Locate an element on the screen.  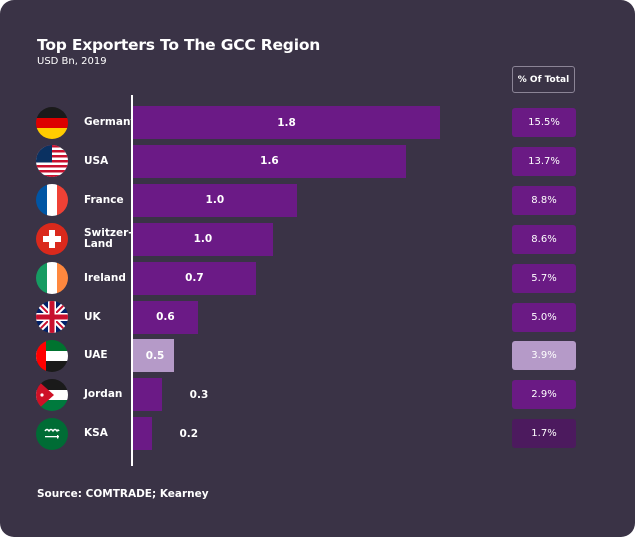
ksa-flag-icon is located at coordinates (52, 433).